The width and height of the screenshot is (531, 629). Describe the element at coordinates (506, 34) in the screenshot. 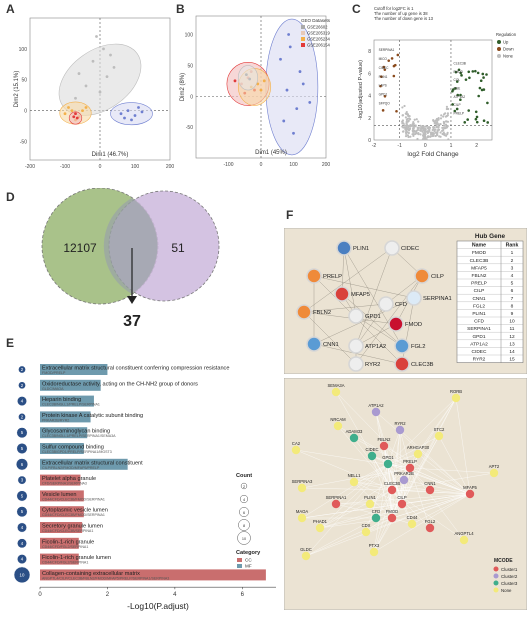

I see `legend-title: Regulation` at that location.